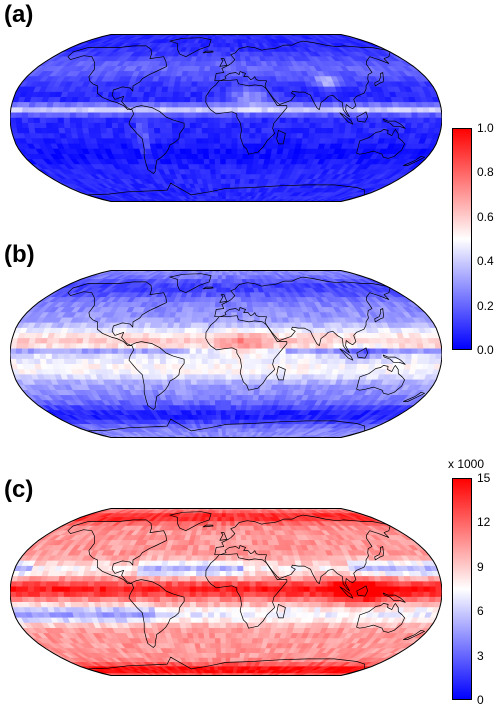 The image size is (500, 711). I want to click on colorbar-bottom-tick-label: 3, so click(480, 655).